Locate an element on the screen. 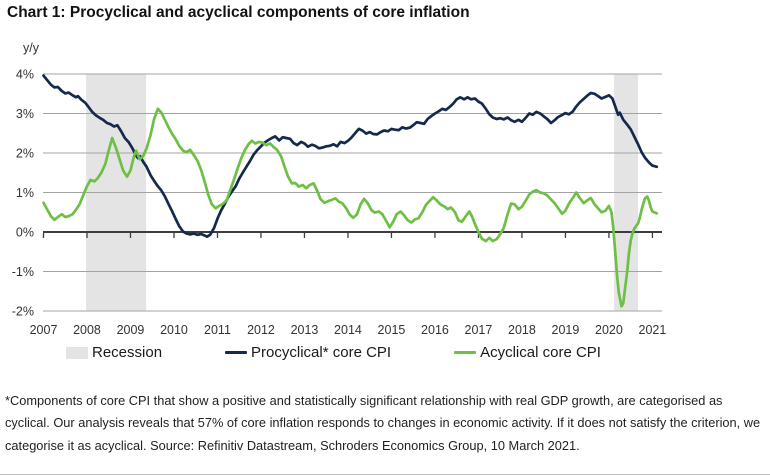 The width and height of the screenshot is (770, 475). legend-label: Recession is located at coordinates (127, 352).